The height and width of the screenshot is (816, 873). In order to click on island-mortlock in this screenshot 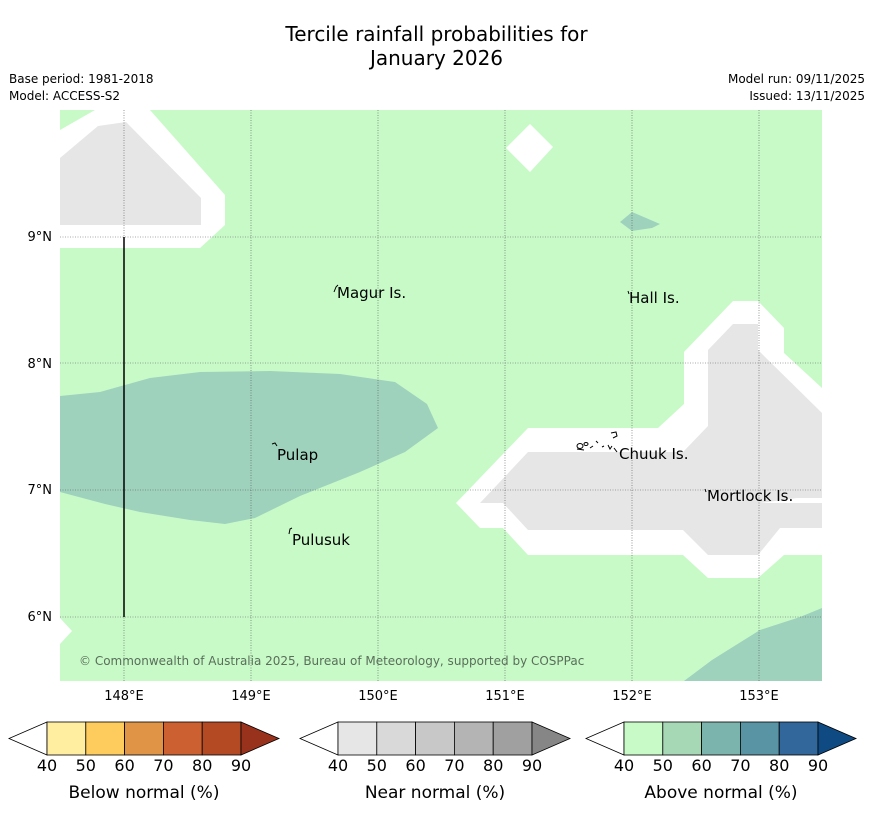, I will do `click(705, 490)`.